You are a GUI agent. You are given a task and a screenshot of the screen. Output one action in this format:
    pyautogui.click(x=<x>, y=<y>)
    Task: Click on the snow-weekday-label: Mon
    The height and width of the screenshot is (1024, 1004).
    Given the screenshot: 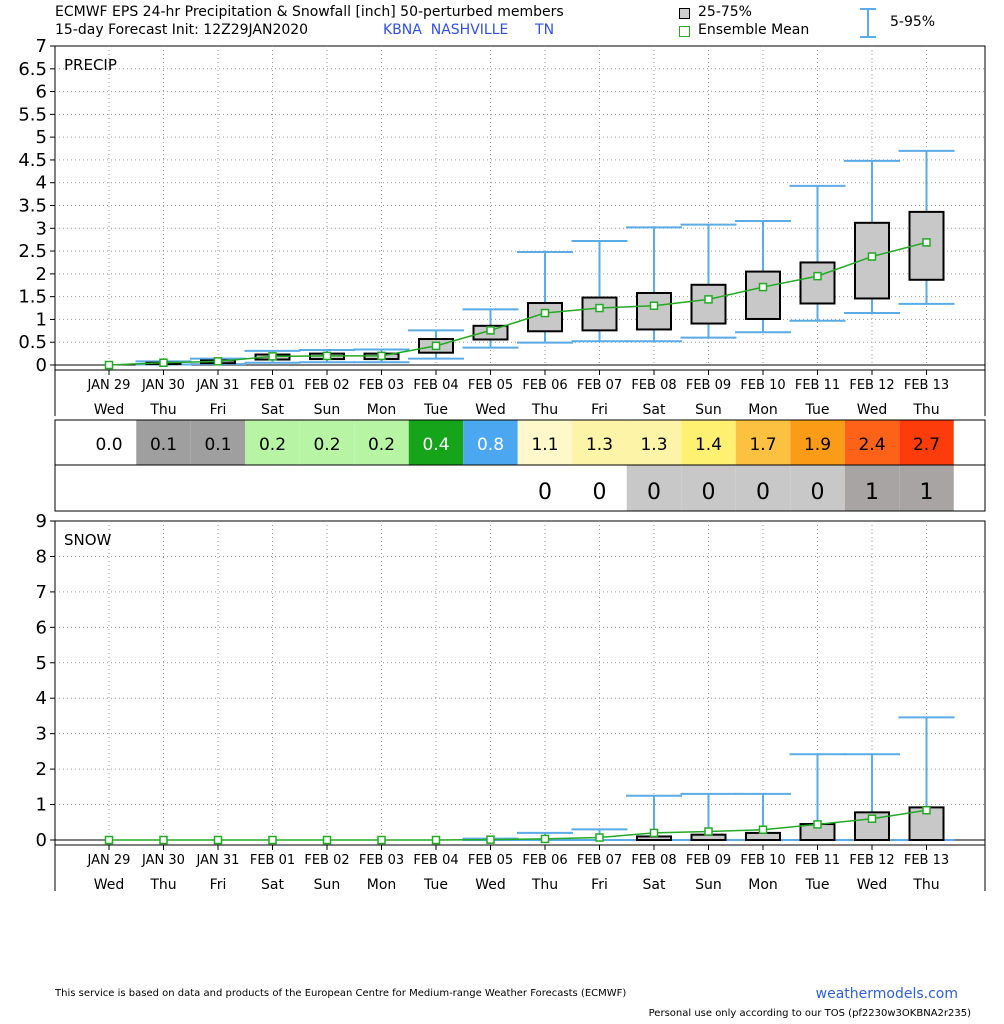 What is the action you would take?
    pyautogui.click(x=382, y=885)
    